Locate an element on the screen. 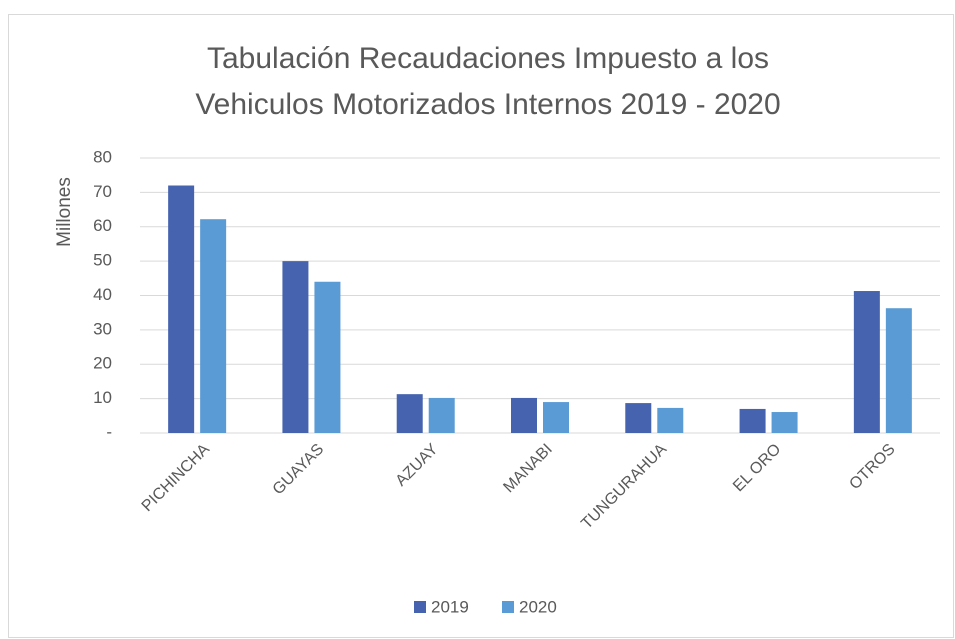  y-tick-label: - is located at coordinates (109, 431).